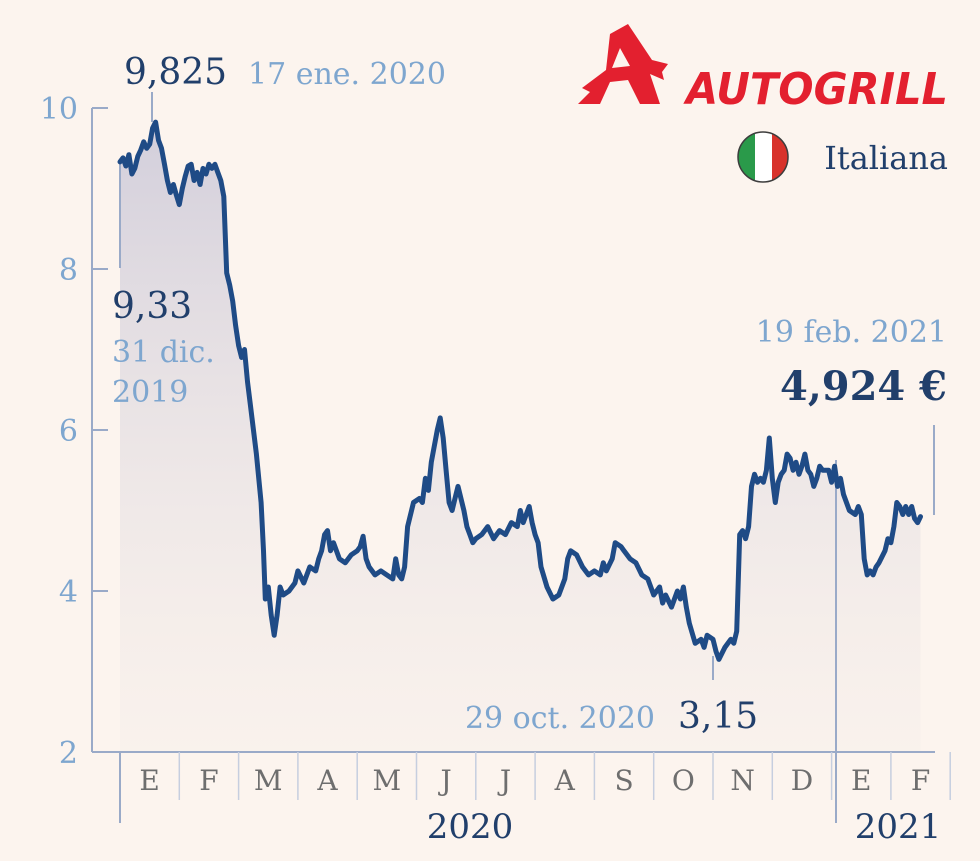  Describe the element at coordinates (802, 780) in the screenshot. I see `x-tick-label: D` at that location.